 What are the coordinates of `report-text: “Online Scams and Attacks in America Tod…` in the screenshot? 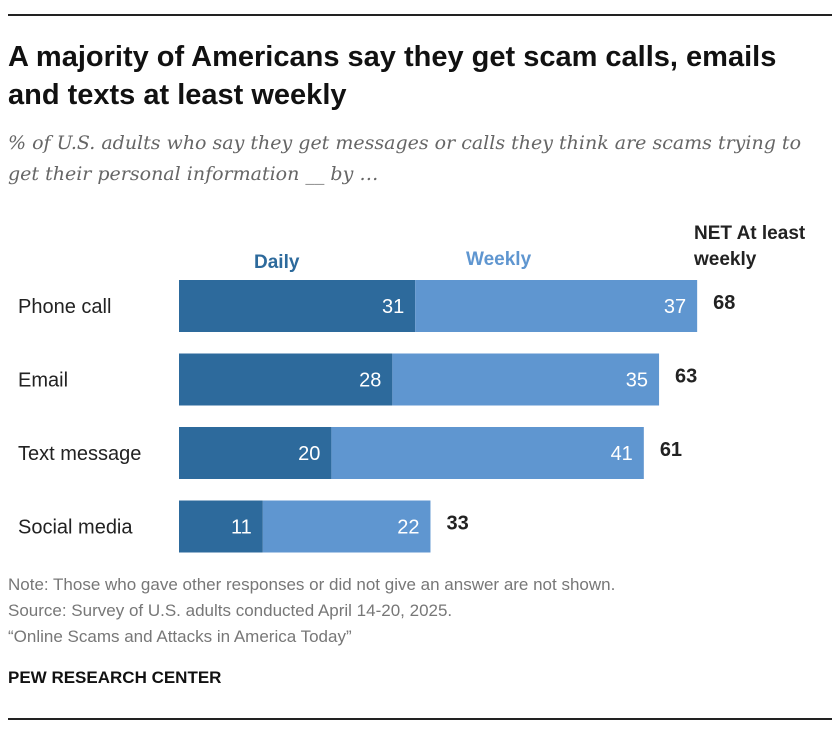 It's located at (180, 636).